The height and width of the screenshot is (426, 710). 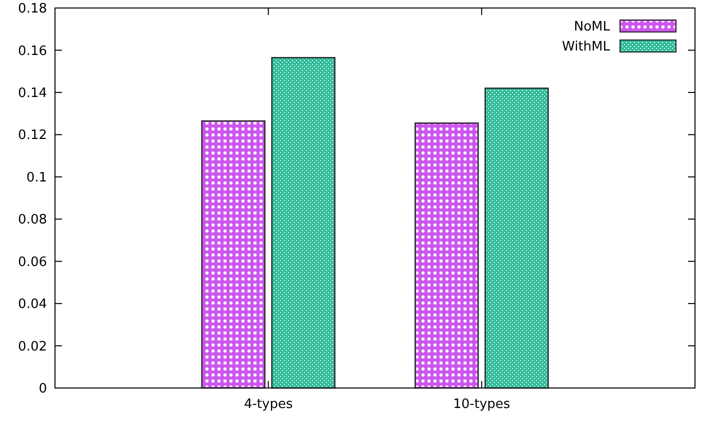 What do you see at coordinates (32, 220) in the screenshot?
I see `y-tick-label: 0.08` at bounding box center [32, 220].